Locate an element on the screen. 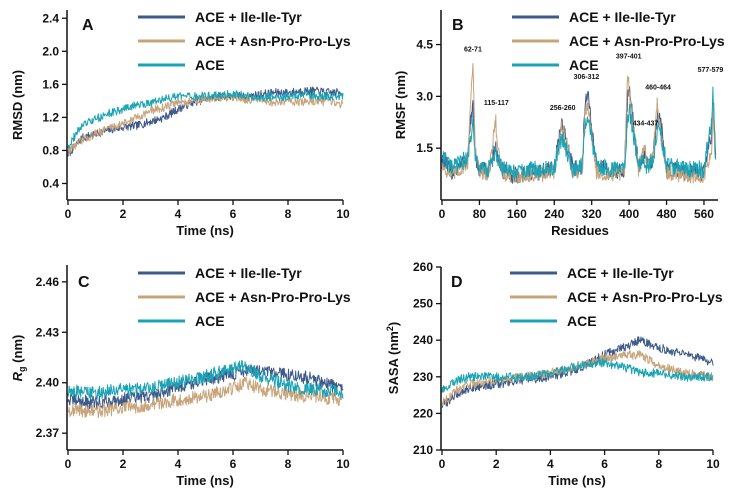 This screenshot has width=747, height=503. y-tick-label: 2.0 is located at coordinates (50, 51).